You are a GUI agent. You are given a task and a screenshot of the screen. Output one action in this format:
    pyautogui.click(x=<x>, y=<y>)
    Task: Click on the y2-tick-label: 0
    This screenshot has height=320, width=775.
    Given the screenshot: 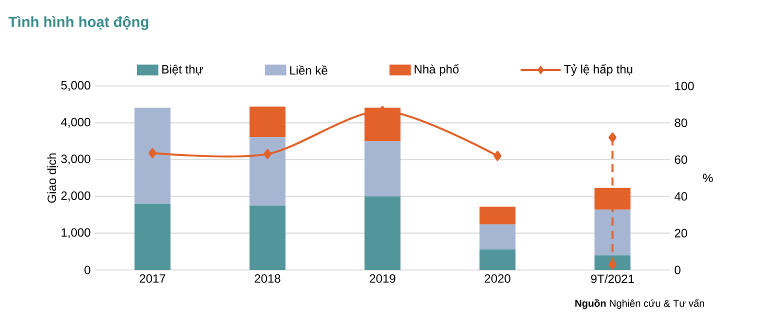 What is the action you would take?
    pyautogui.click(x=677, y=270)
    